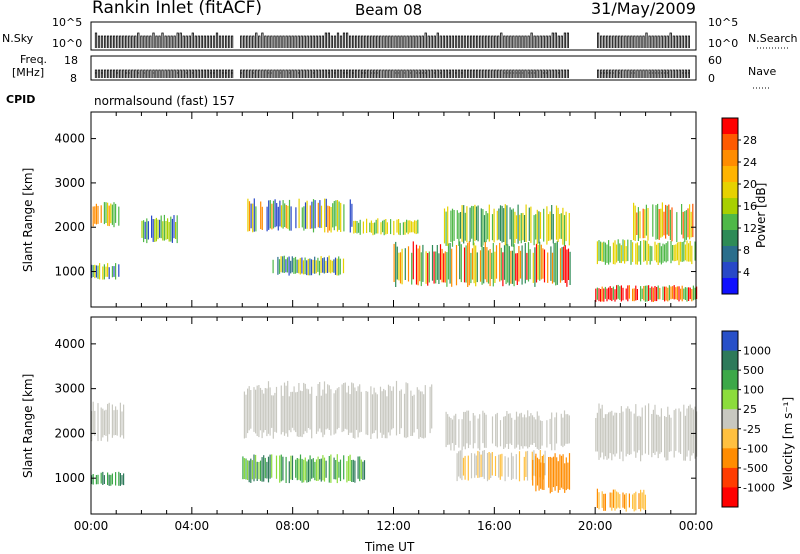  Describe the element at coordinates (595, 526) in the screenshot. I see `x-tick-label: 20:00` at that location.